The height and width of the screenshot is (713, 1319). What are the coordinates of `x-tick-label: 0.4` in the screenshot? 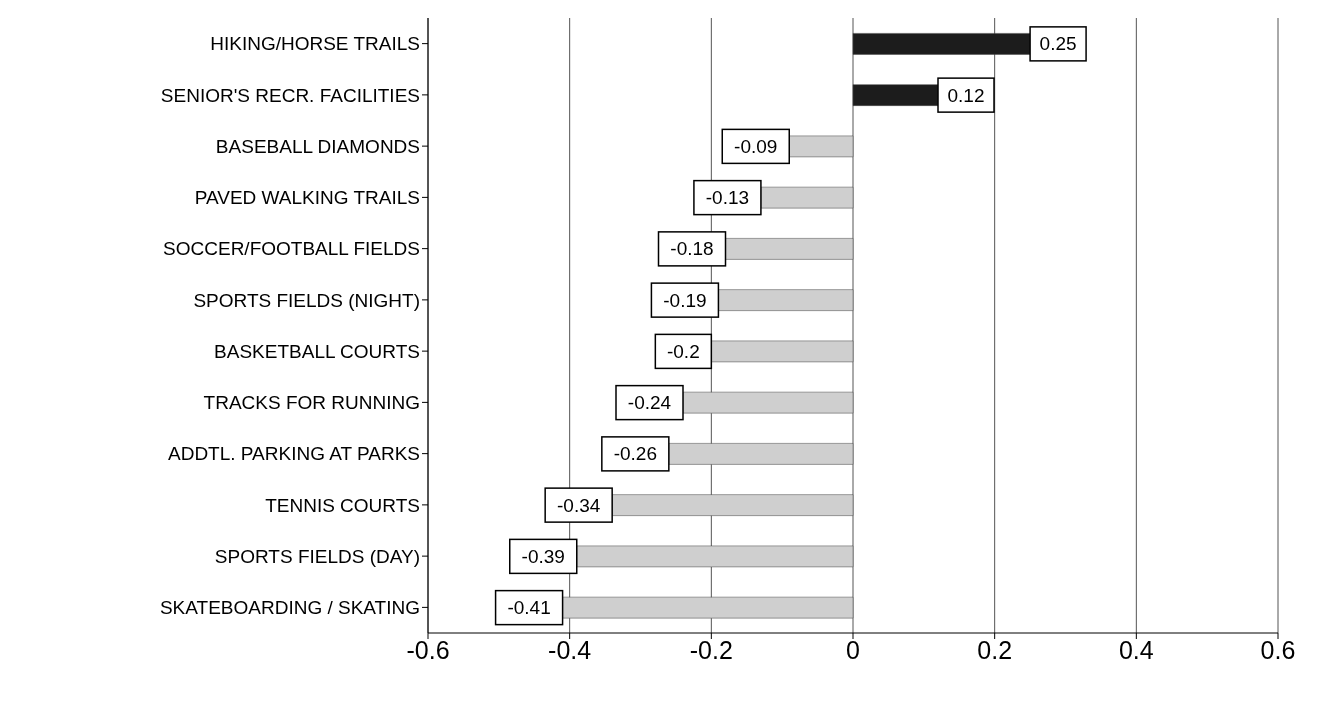 It's located at (1136, 649).